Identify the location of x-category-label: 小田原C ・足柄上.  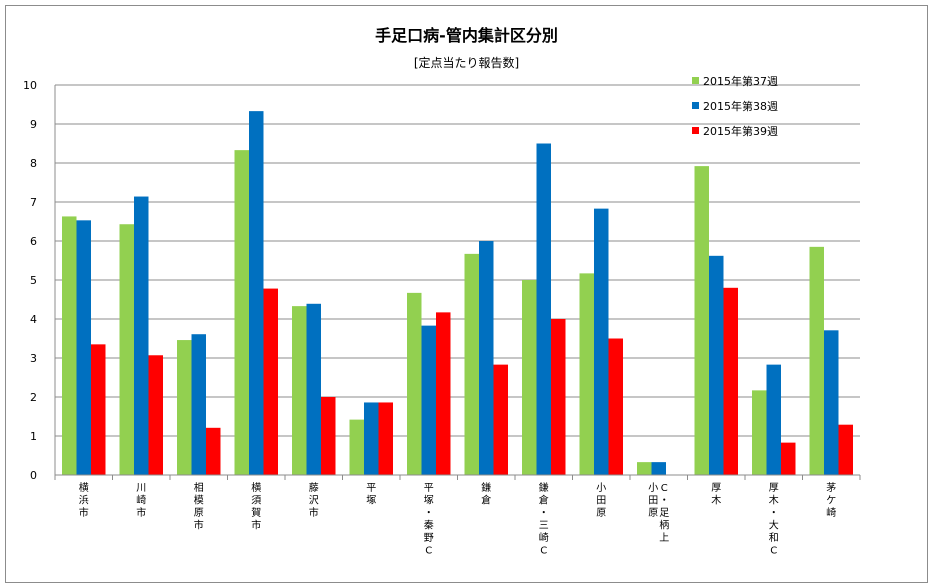
(658, 513).